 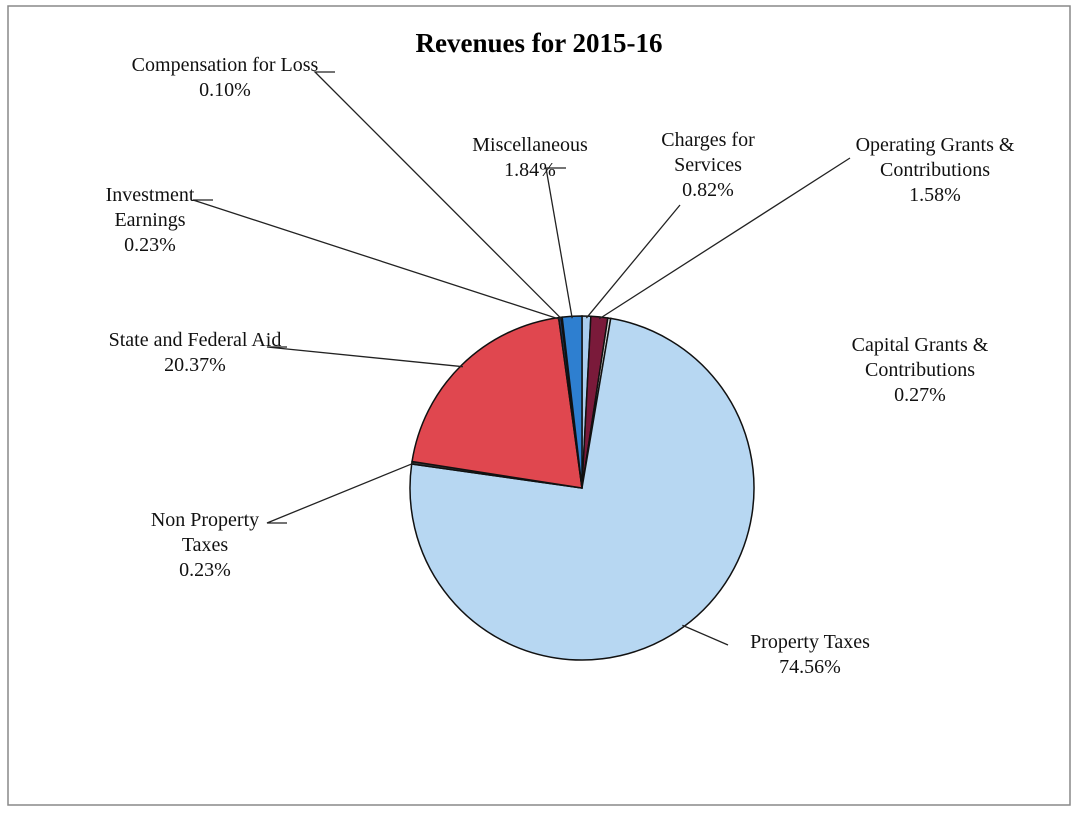 I want to click on slice-name: Operating Grants & Contributions, so click(x=935, y=157).